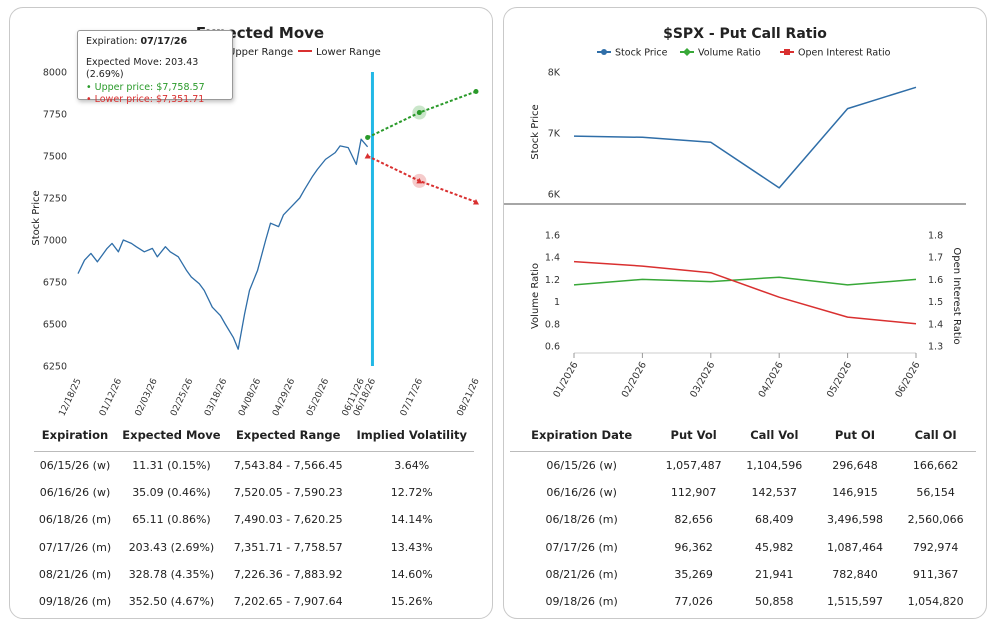  Describe the element at coordinates (729, 53) in the screenshot. I see `legend-label: Volume Ratio` at that location.